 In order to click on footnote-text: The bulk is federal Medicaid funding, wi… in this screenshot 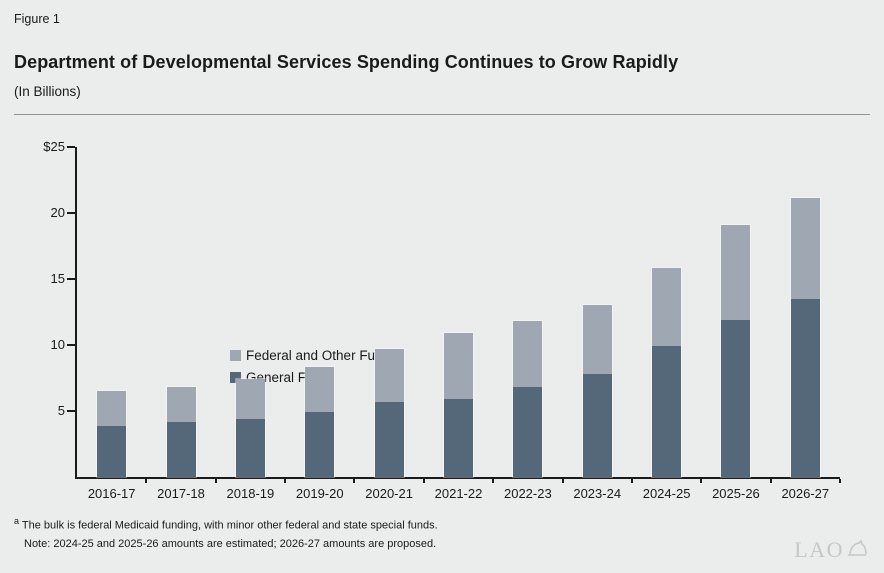, I will do `click(229, 525)`.